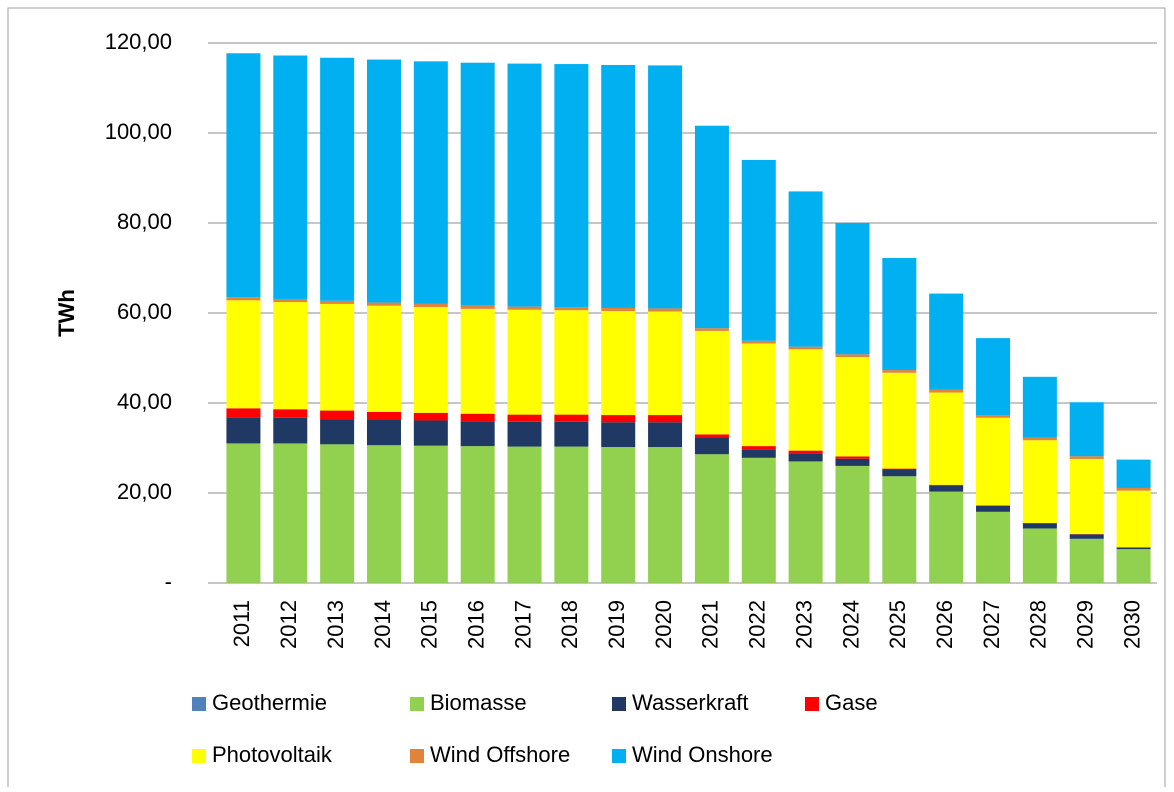 The width and height of the screenshot is (1174, 792). Describe the element at coordinates (144, 491) in the screenshot. I see `y-tick-label: 20,00` at that location.